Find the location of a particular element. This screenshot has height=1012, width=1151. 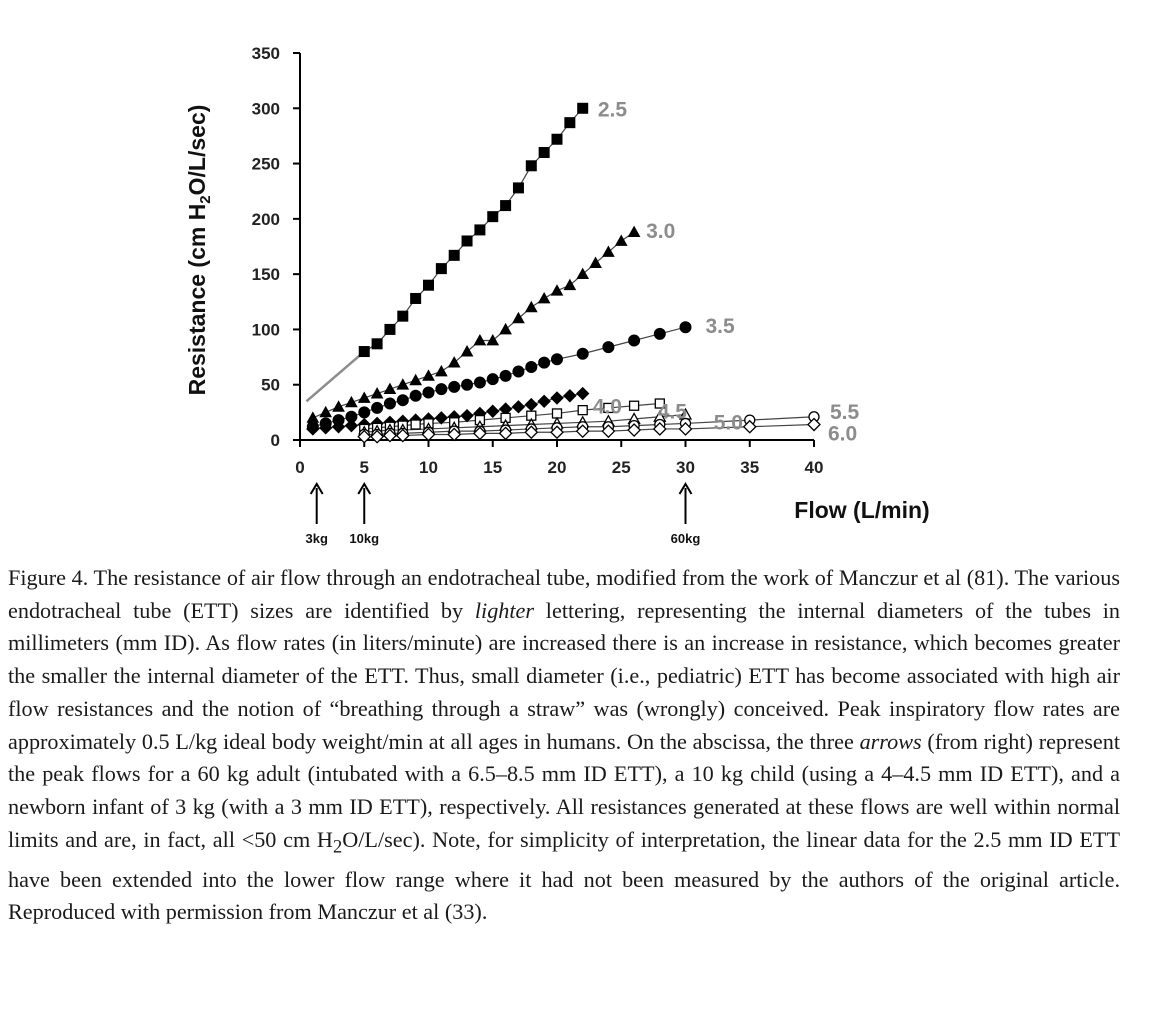

series-label-4.5: 4.5 is located at coordinates (673, 412).